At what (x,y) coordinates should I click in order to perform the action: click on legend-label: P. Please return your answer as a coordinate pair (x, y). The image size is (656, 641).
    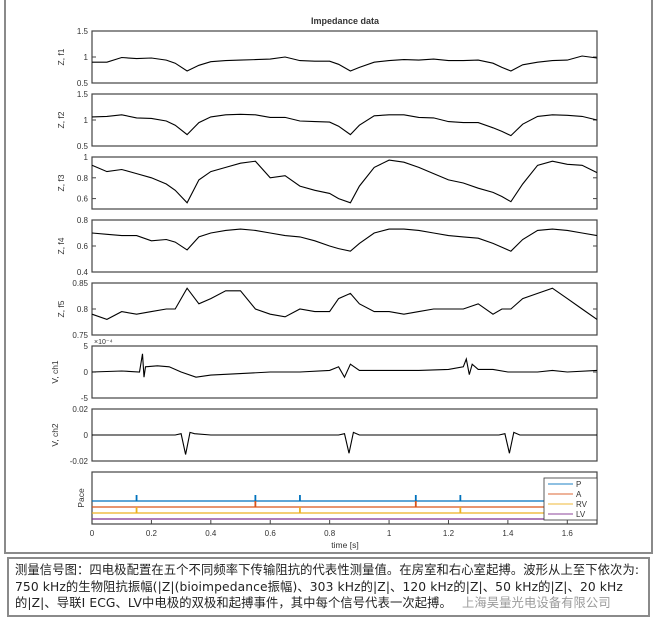
    Looking at the image, I should click on (578, 484).